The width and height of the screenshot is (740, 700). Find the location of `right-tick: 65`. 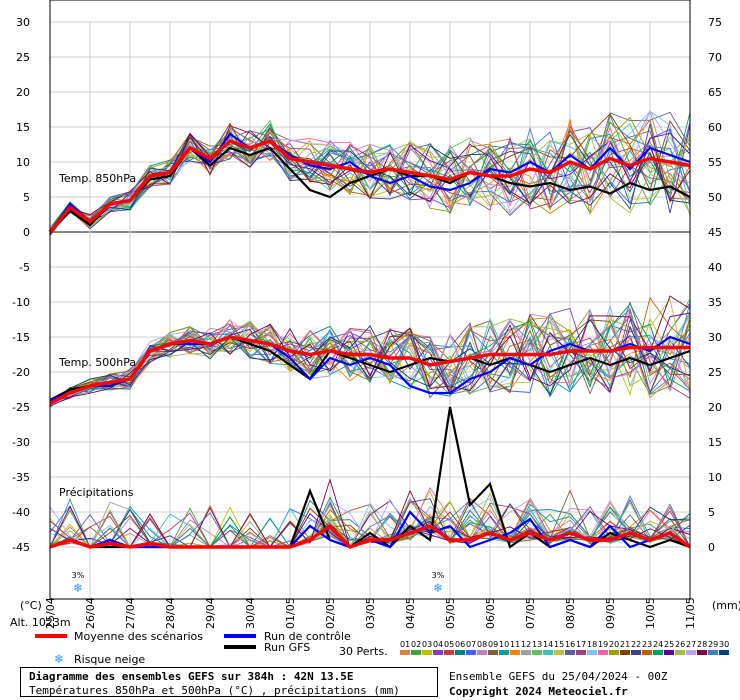

right-tick: 65 is located at coordinates (715, 92).